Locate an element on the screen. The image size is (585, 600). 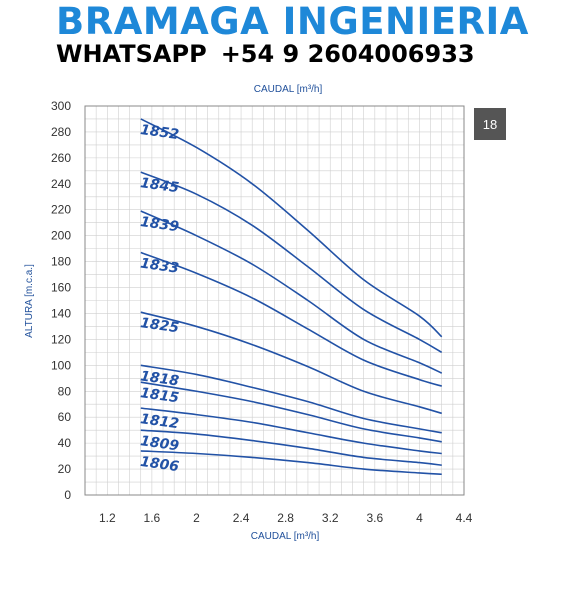
x-axis-title-top: CAUDAL [m³/h] is located at coordinates (288, 89).